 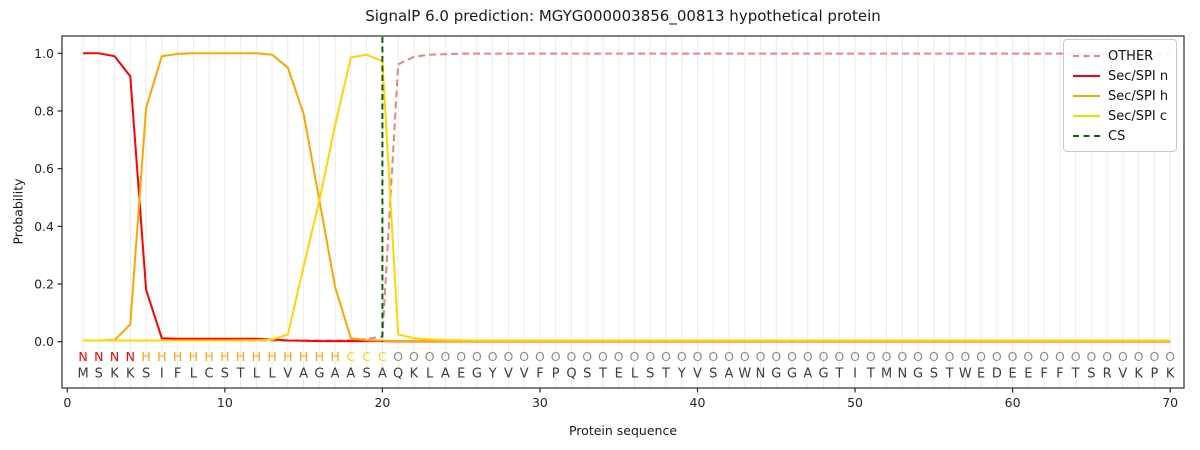 I want to click on x-tick-label: 60, so click(x=1013, y=402).